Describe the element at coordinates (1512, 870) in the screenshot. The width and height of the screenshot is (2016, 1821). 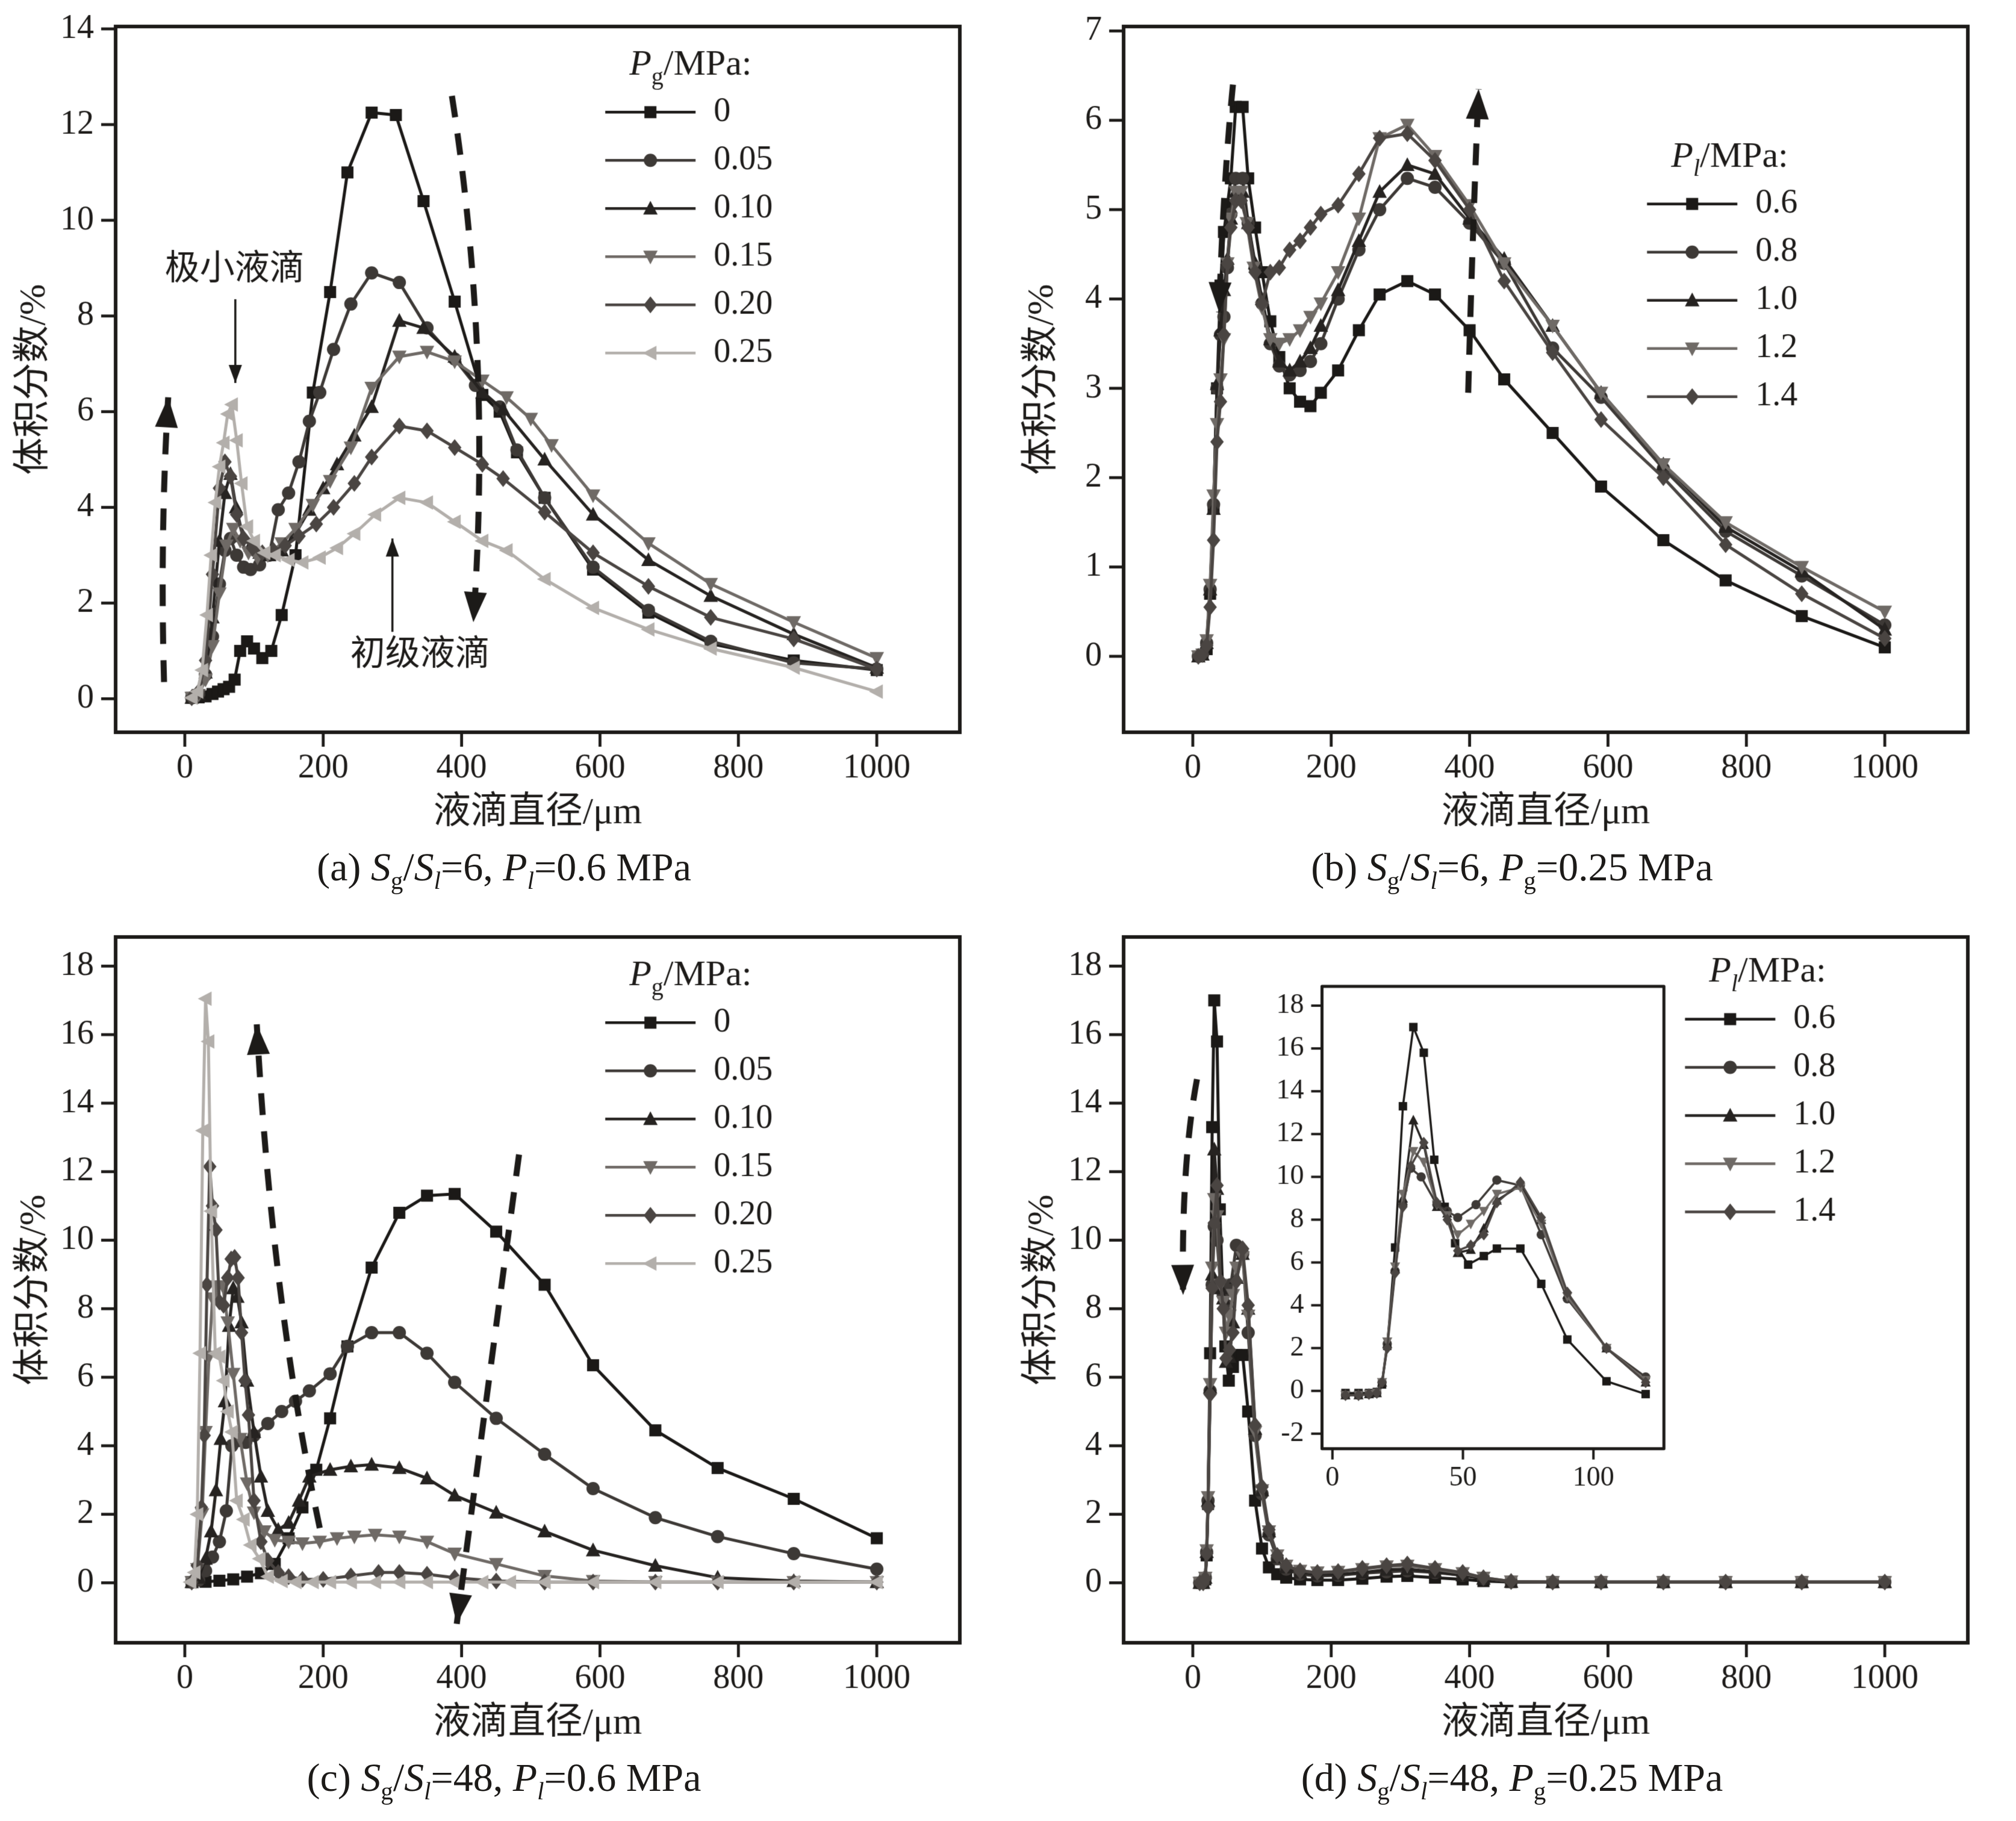
I see `caption-b: (b) Sg/Sl=6, Pg=0.25 MPa` at that location.